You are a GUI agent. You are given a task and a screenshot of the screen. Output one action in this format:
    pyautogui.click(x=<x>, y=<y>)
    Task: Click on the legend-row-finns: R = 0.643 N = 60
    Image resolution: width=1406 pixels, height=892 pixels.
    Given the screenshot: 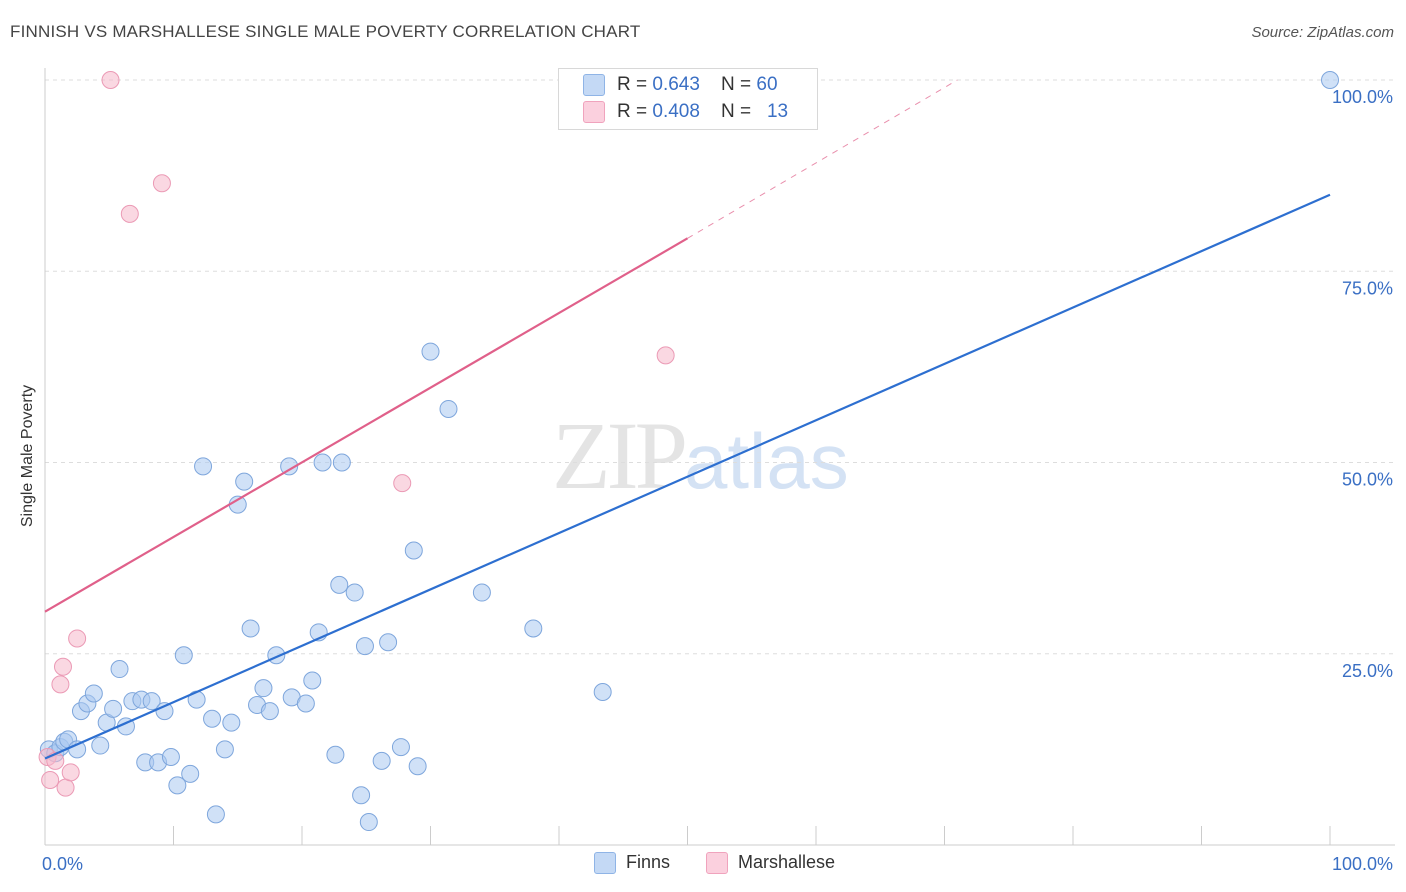 What is the action you would take?
    pyautogui.click(x=680, y=86)
    